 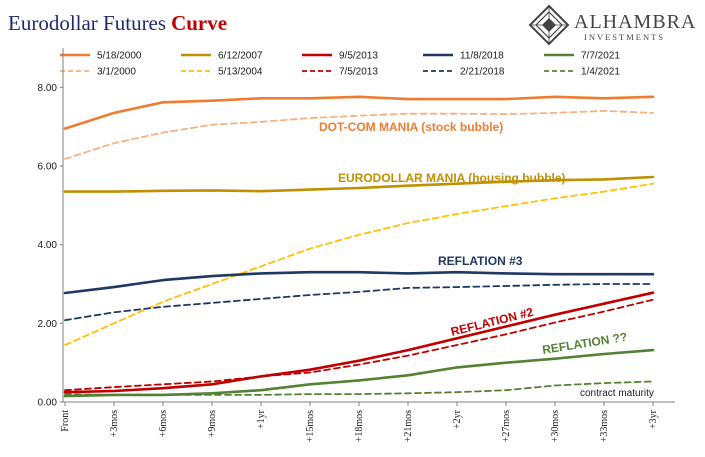 I want to click on series-line-7-7-2021, so click(x=359, y=373).